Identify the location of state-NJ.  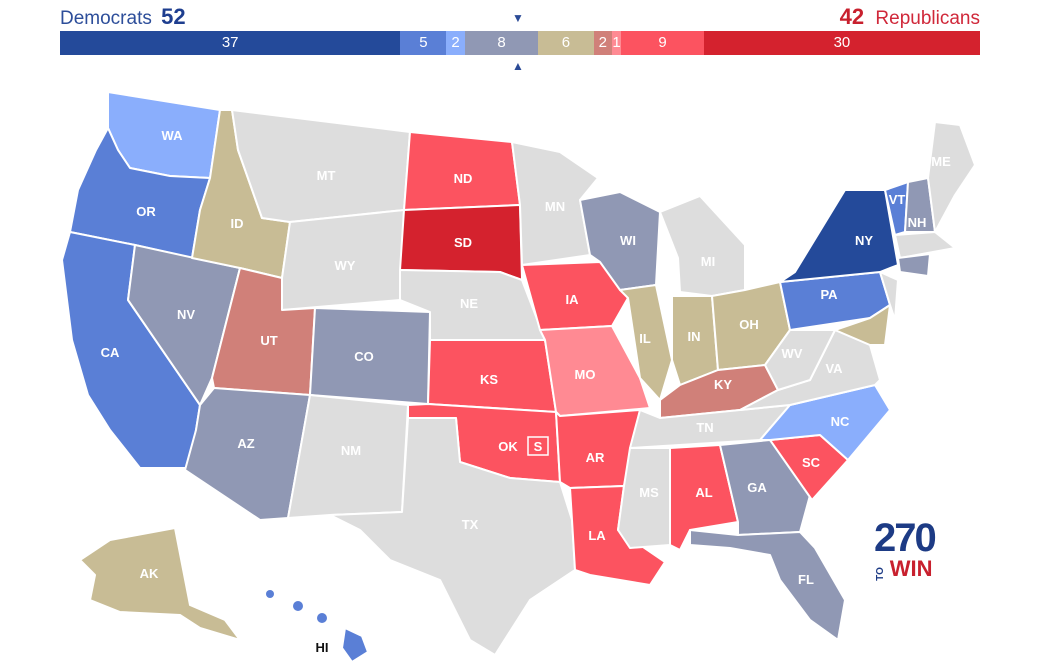
(889, 296).